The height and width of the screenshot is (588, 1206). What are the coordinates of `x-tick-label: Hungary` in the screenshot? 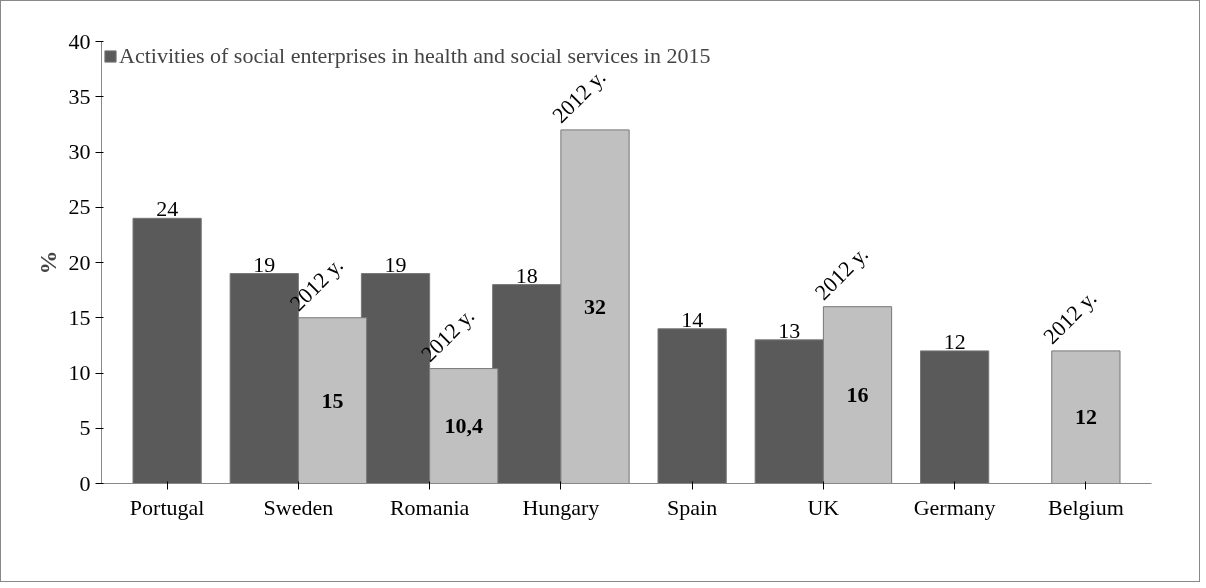 It's located at (561, 507).